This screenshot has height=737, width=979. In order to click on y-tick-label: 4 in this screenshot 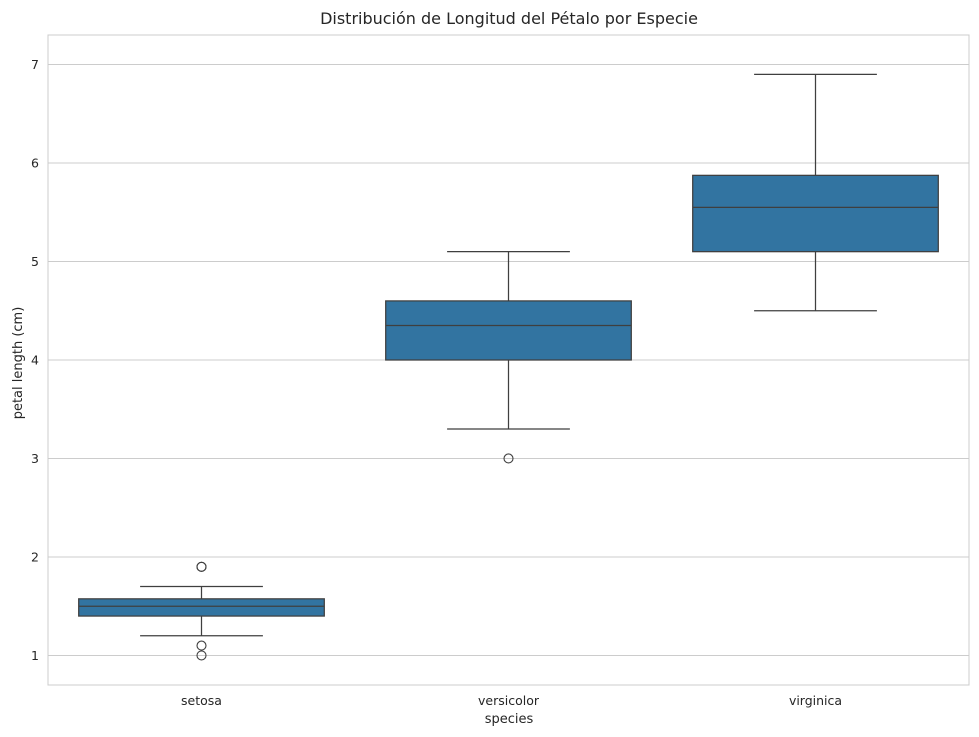, I will do `click(35, 360)`.